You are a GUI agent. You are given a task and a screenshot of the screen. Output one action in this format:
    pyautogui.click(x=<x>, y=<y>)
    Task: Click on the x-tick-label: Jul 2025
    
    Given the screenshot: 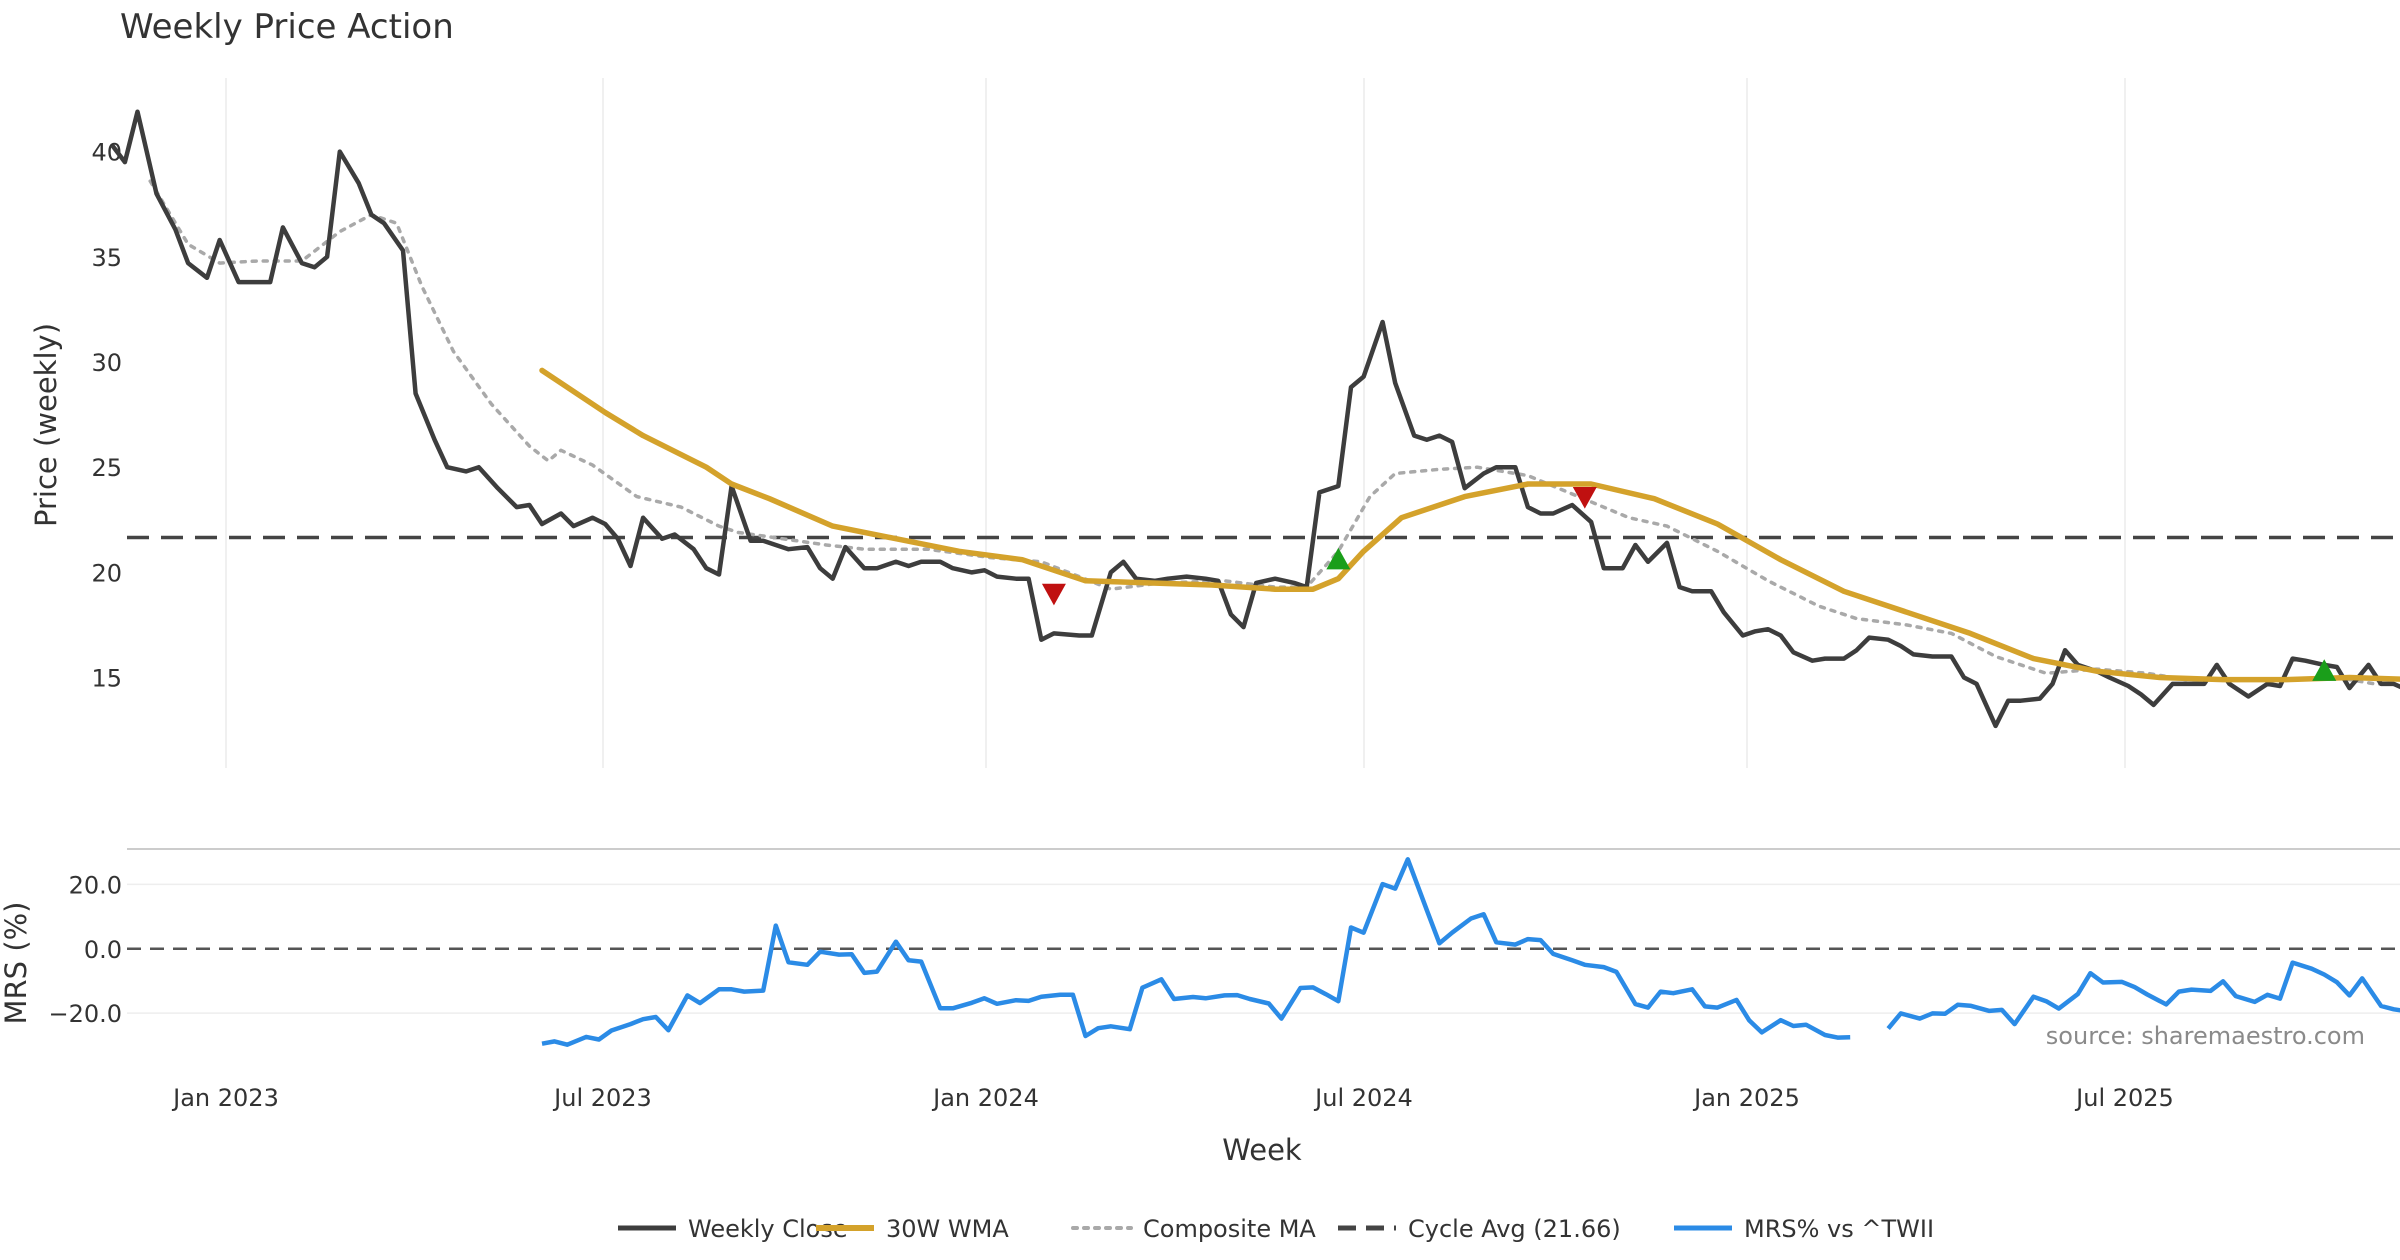 What is the action you would take?
    pyautogui.click(x=2124, y=1098)
    